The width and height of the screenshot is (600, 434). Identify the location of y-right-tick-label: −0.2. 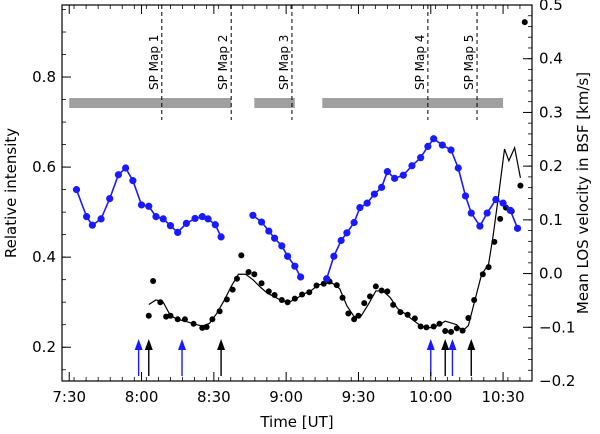
(557, 381).